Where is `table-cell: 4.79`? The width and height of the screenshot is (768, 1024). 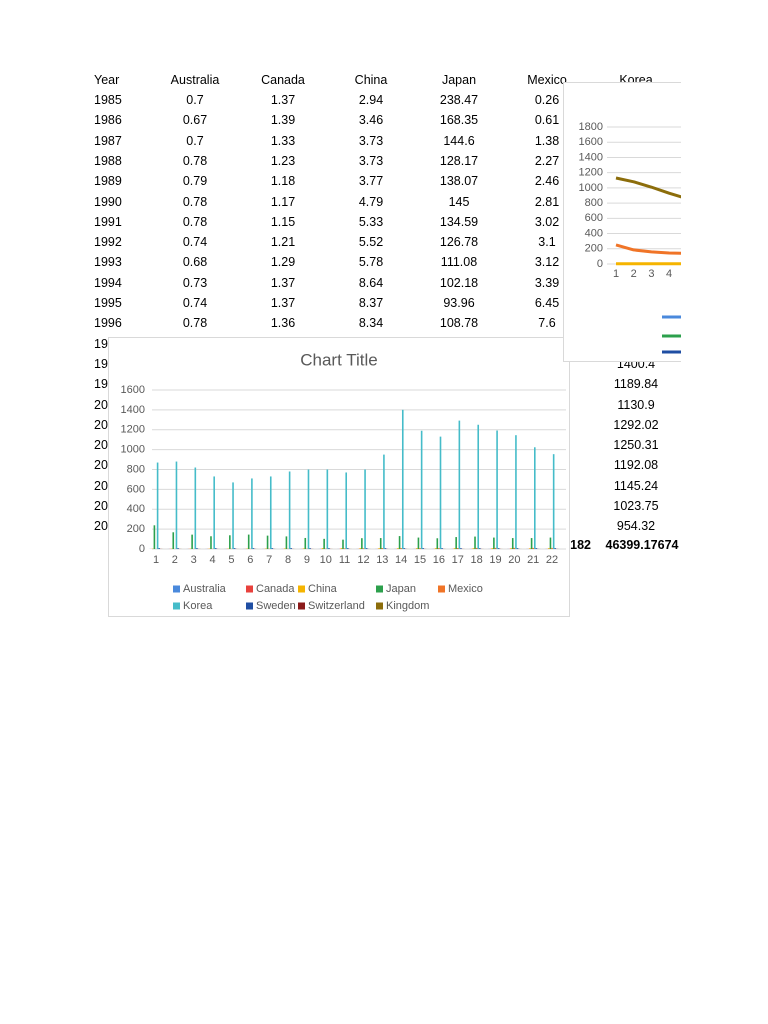
table-cell: 4.79 is located at coordinates (371, 201).